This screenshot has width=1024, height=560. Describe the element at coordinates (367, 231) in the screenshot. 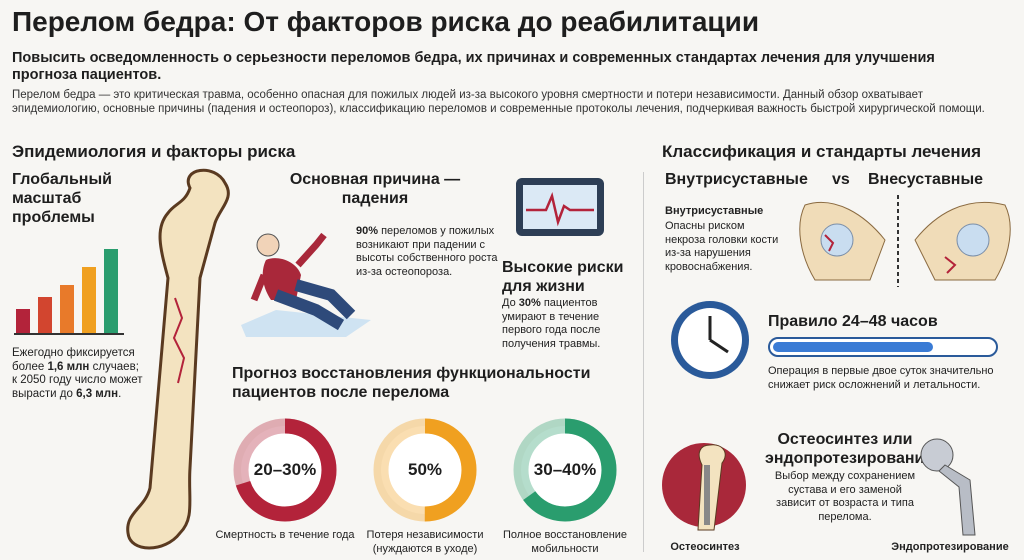

I see `highlight: 90%` at that location.